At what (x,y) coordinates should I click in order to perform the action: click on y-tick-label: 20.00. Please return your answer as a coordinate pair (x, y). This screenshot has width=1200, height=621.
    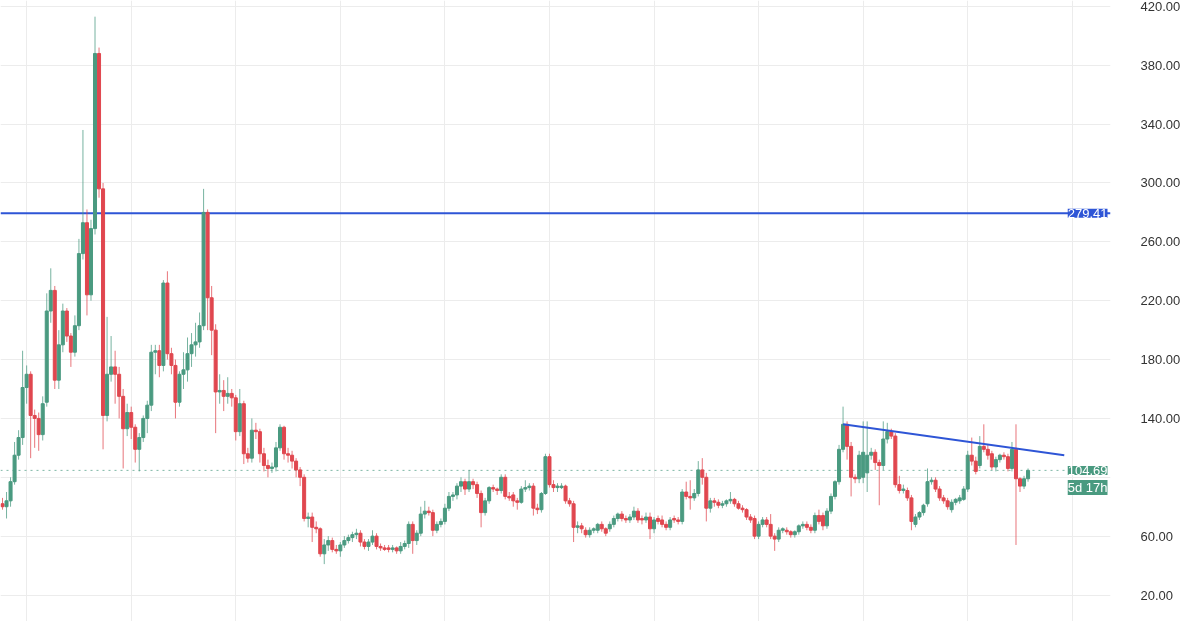
    Looking at the image, I should click on (1157, 595).